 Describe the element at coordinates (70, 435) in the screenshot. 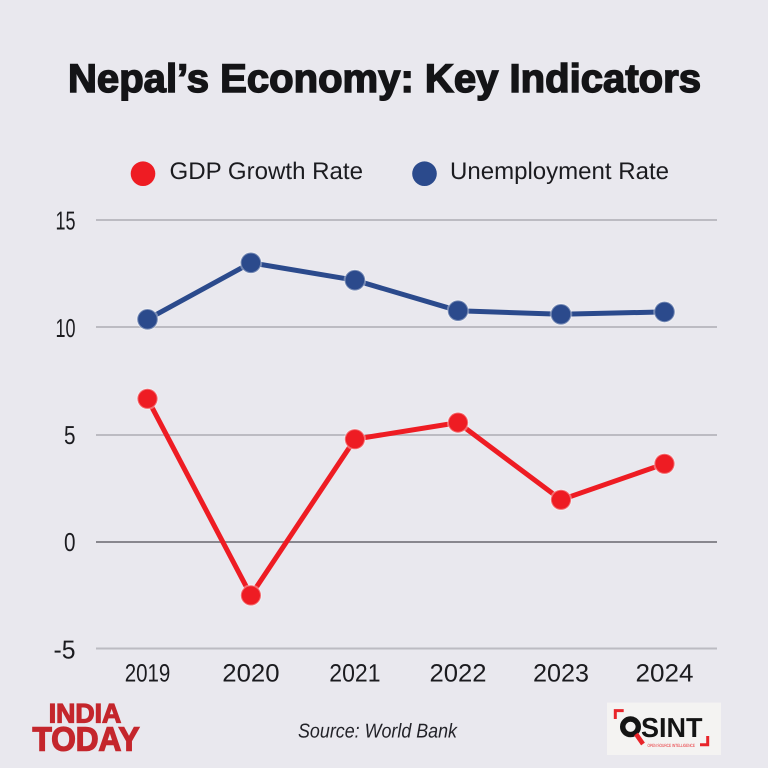

I see `svg-text: 5` at that location.